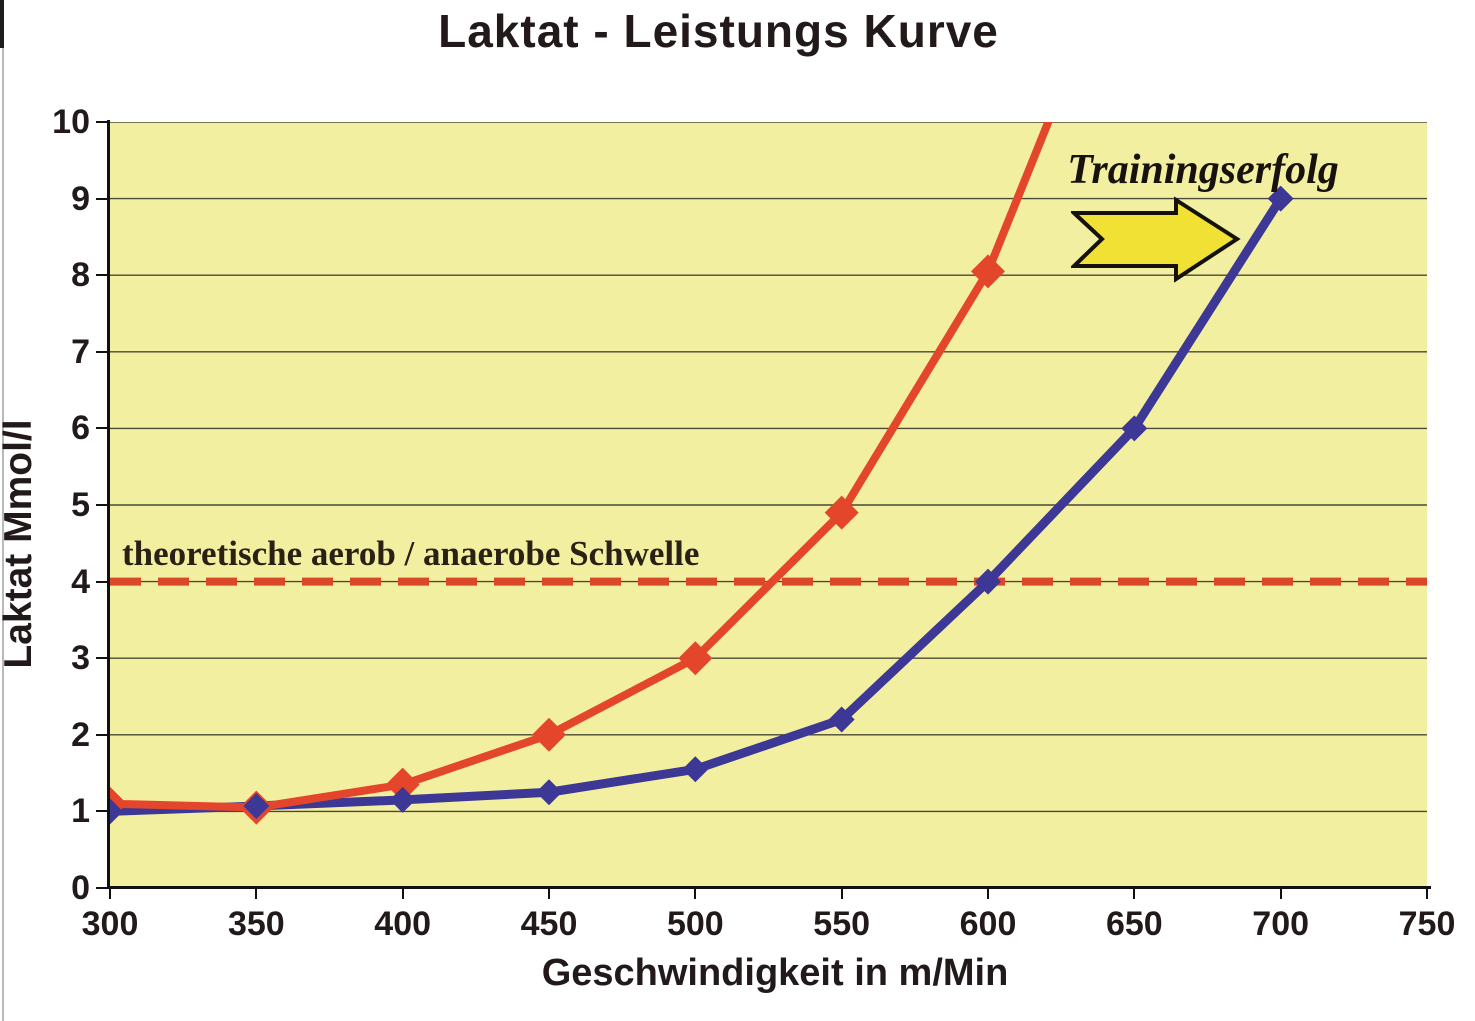  What do you see at coordinates (695, 924) in the screenshot?
I see `x-tick-label: 500` at bounding box center [695, 924].